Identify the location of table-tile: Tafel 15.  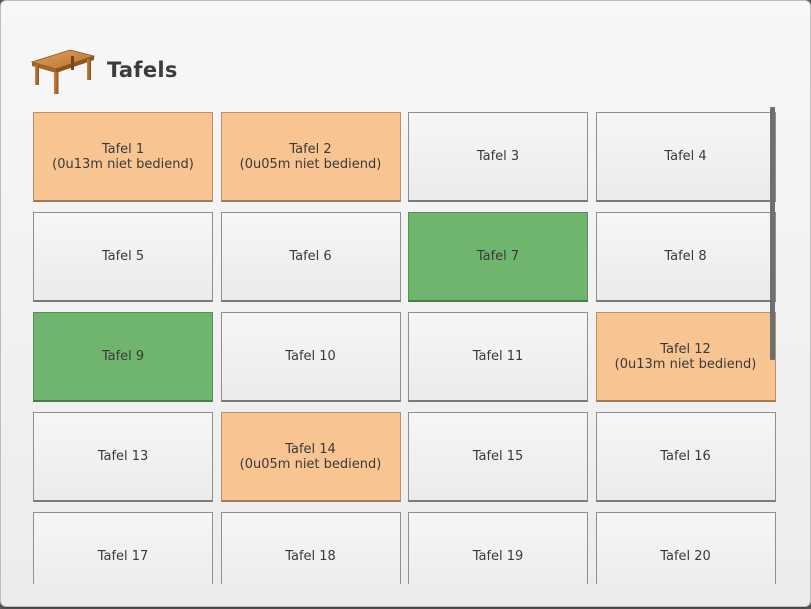
(498, 457).